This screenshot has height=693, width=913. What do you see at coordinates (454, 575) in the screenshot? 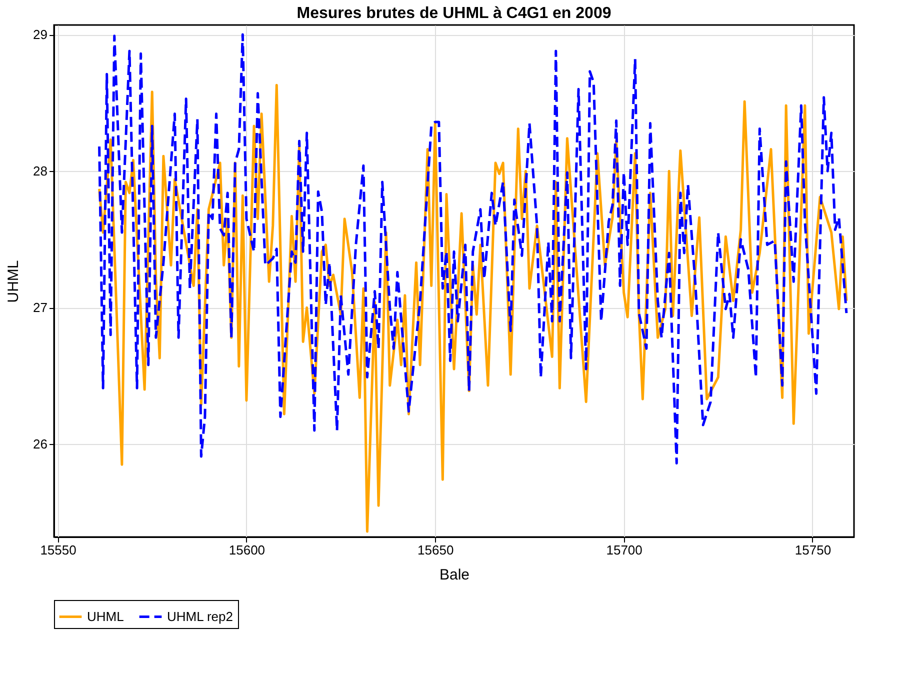
I see `x-axis-title: Bale` at bounding box center [454, 575].